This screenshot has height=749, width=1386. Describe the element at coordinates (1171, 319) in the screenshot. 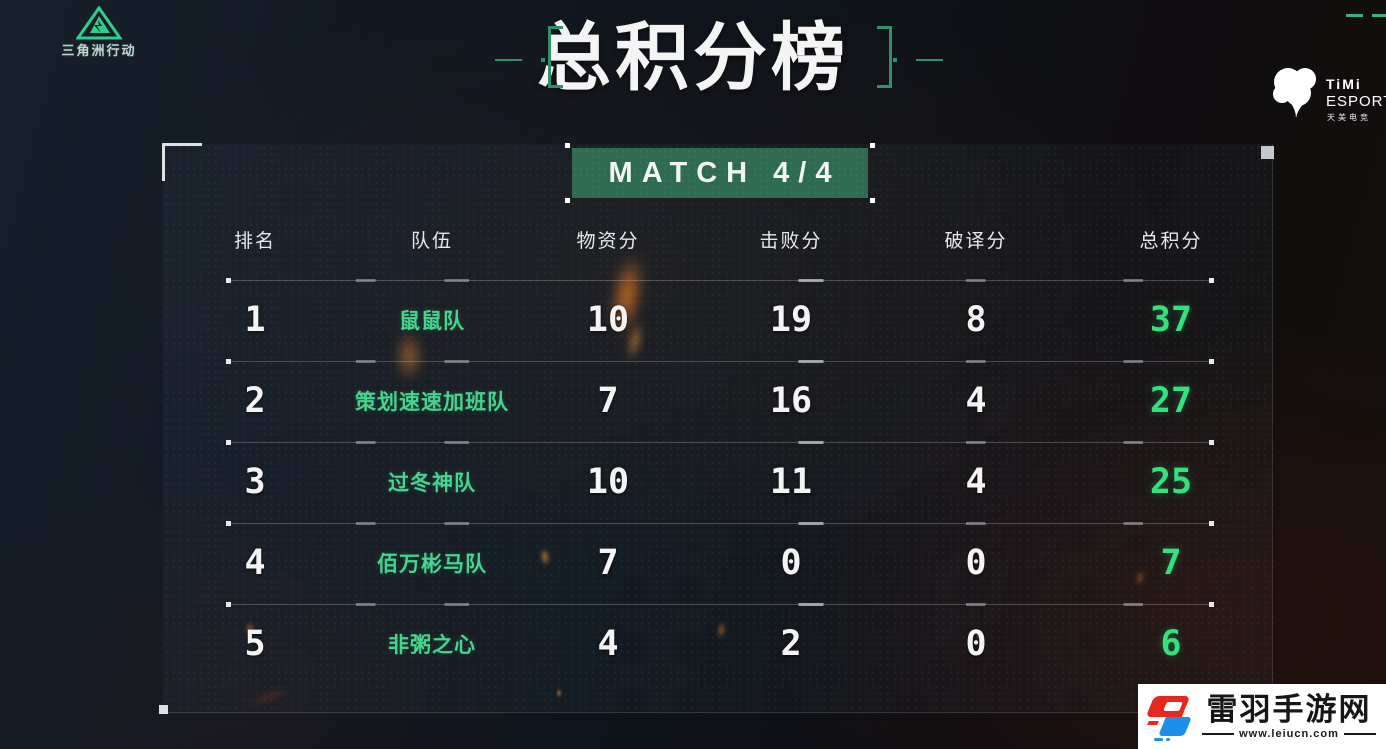

I see `total-score: 37` at that location.